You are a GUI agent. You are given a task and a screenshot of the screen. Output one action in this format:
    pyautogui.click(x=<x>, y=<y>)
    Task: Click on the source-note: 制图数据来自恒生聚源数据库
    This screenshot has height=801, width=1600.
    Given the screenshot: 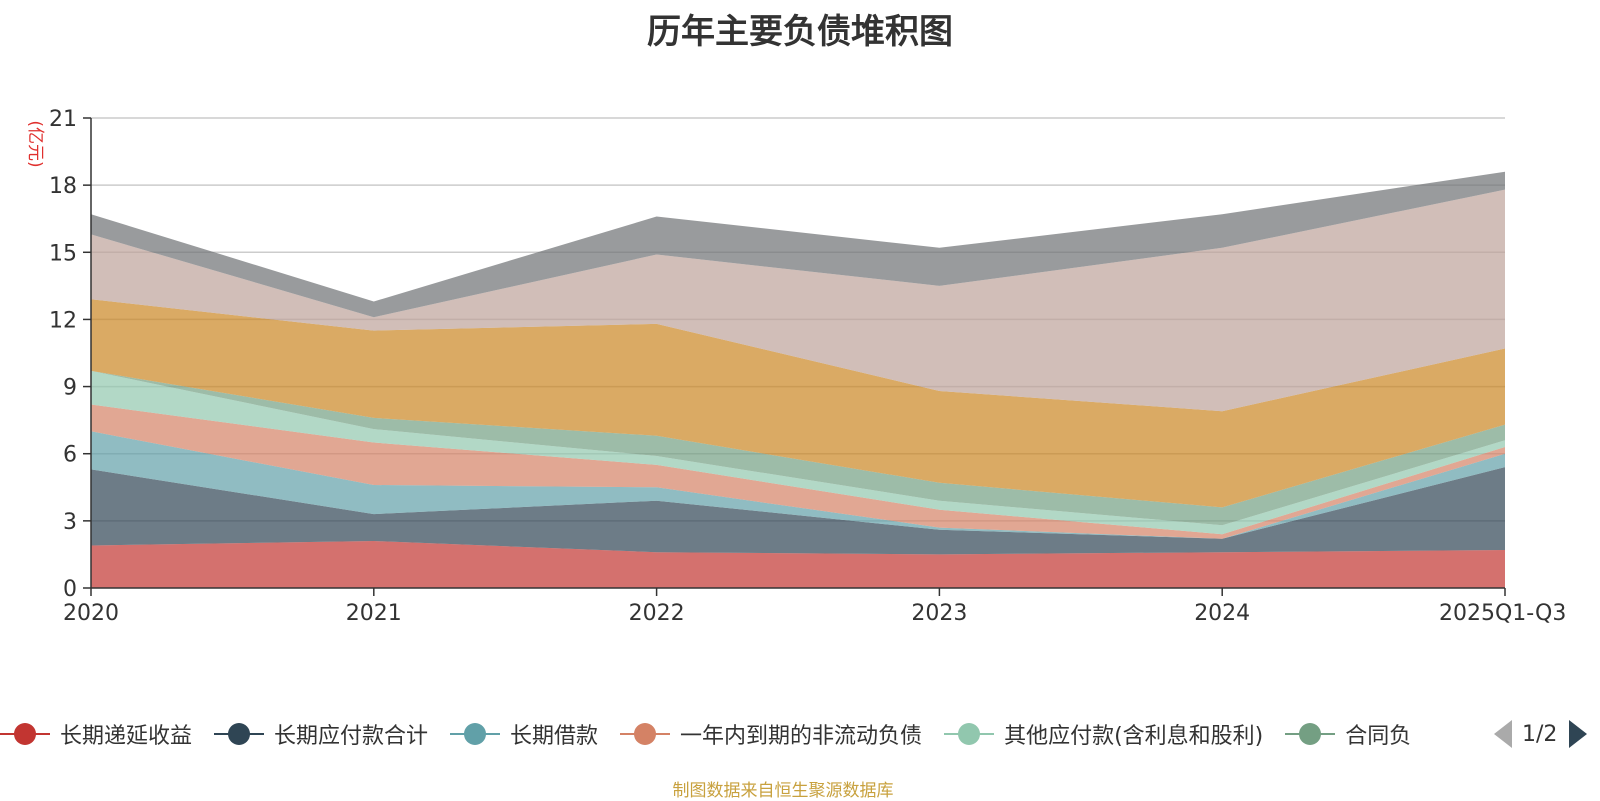 What is the action you would take?
    pyautogui.click(x=783, y=791)
    